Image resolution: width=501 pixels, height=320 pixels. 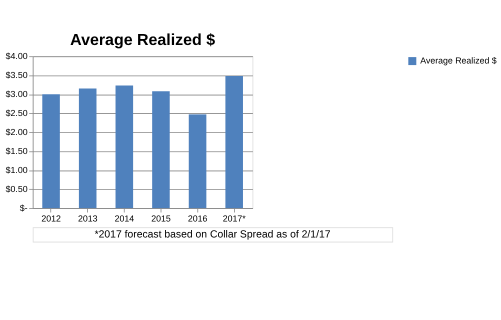 What do you see at coordinates (198, 218) in the screenshot?
I see `x-tick-label: 2016` at bounding box center [198, 218].